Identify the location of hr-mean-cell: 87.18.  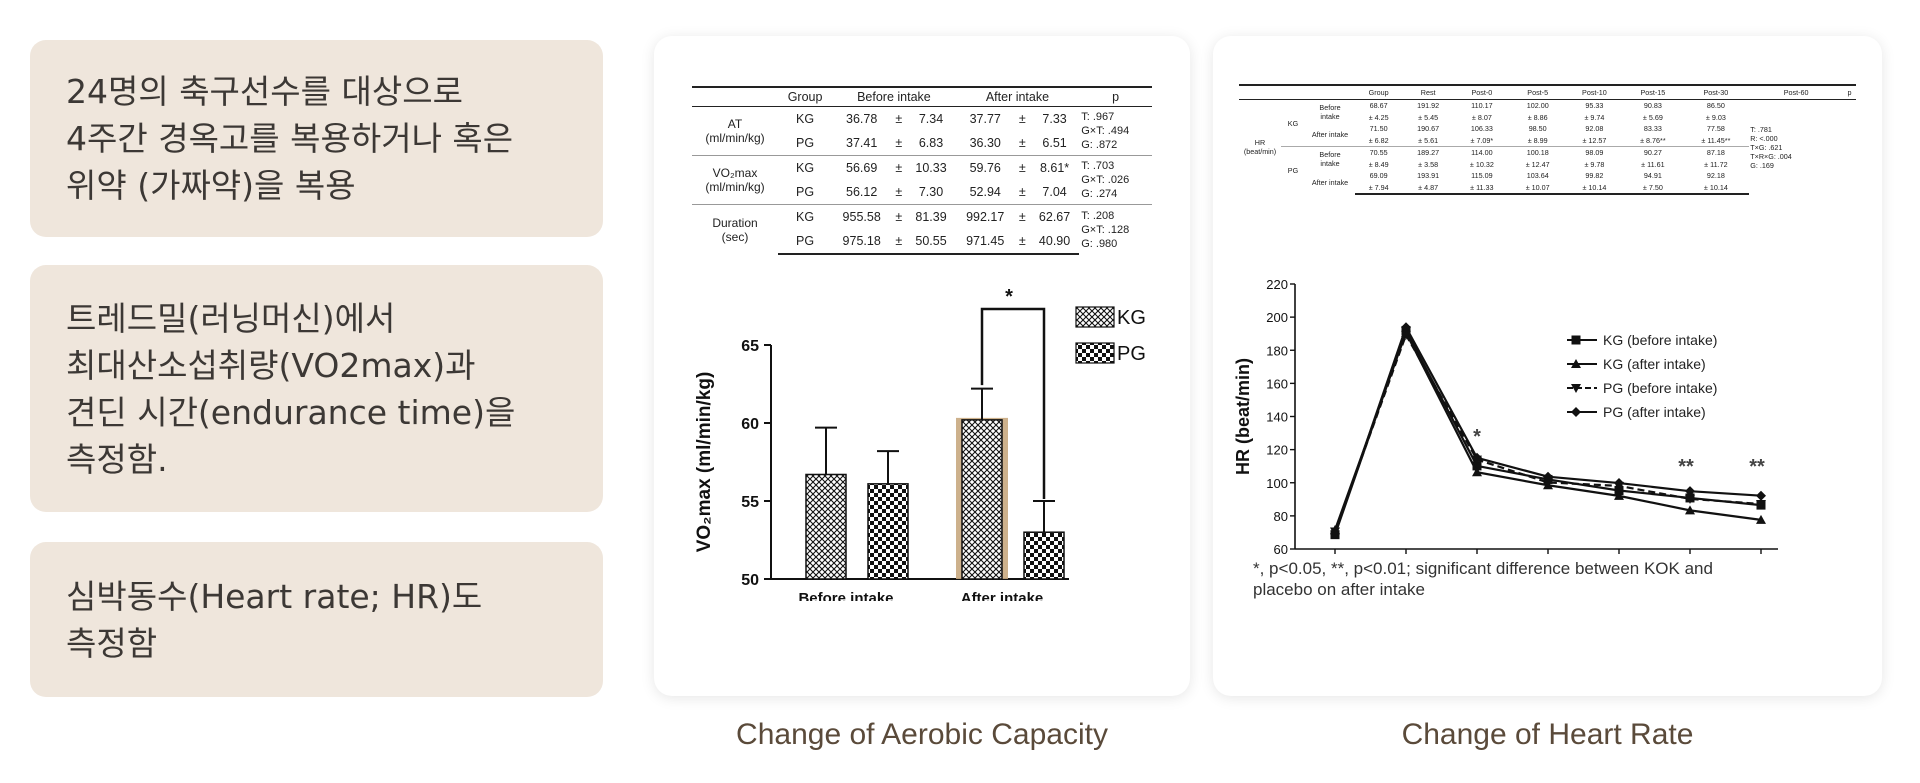
(1716, 152).